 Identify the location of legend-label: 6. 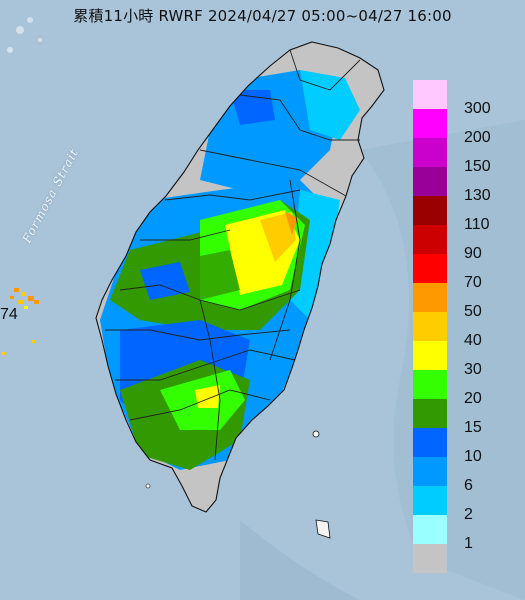
(468, 485).